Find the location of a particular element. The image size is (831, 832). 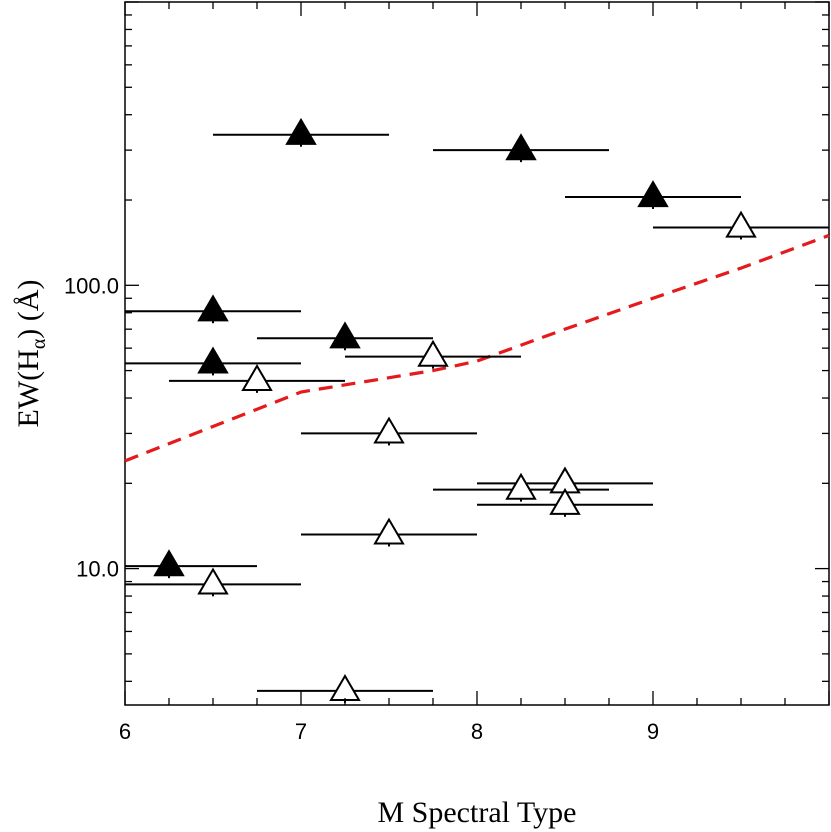

x-axis-title: M Spectral Type is located at coordinates (477, 812).